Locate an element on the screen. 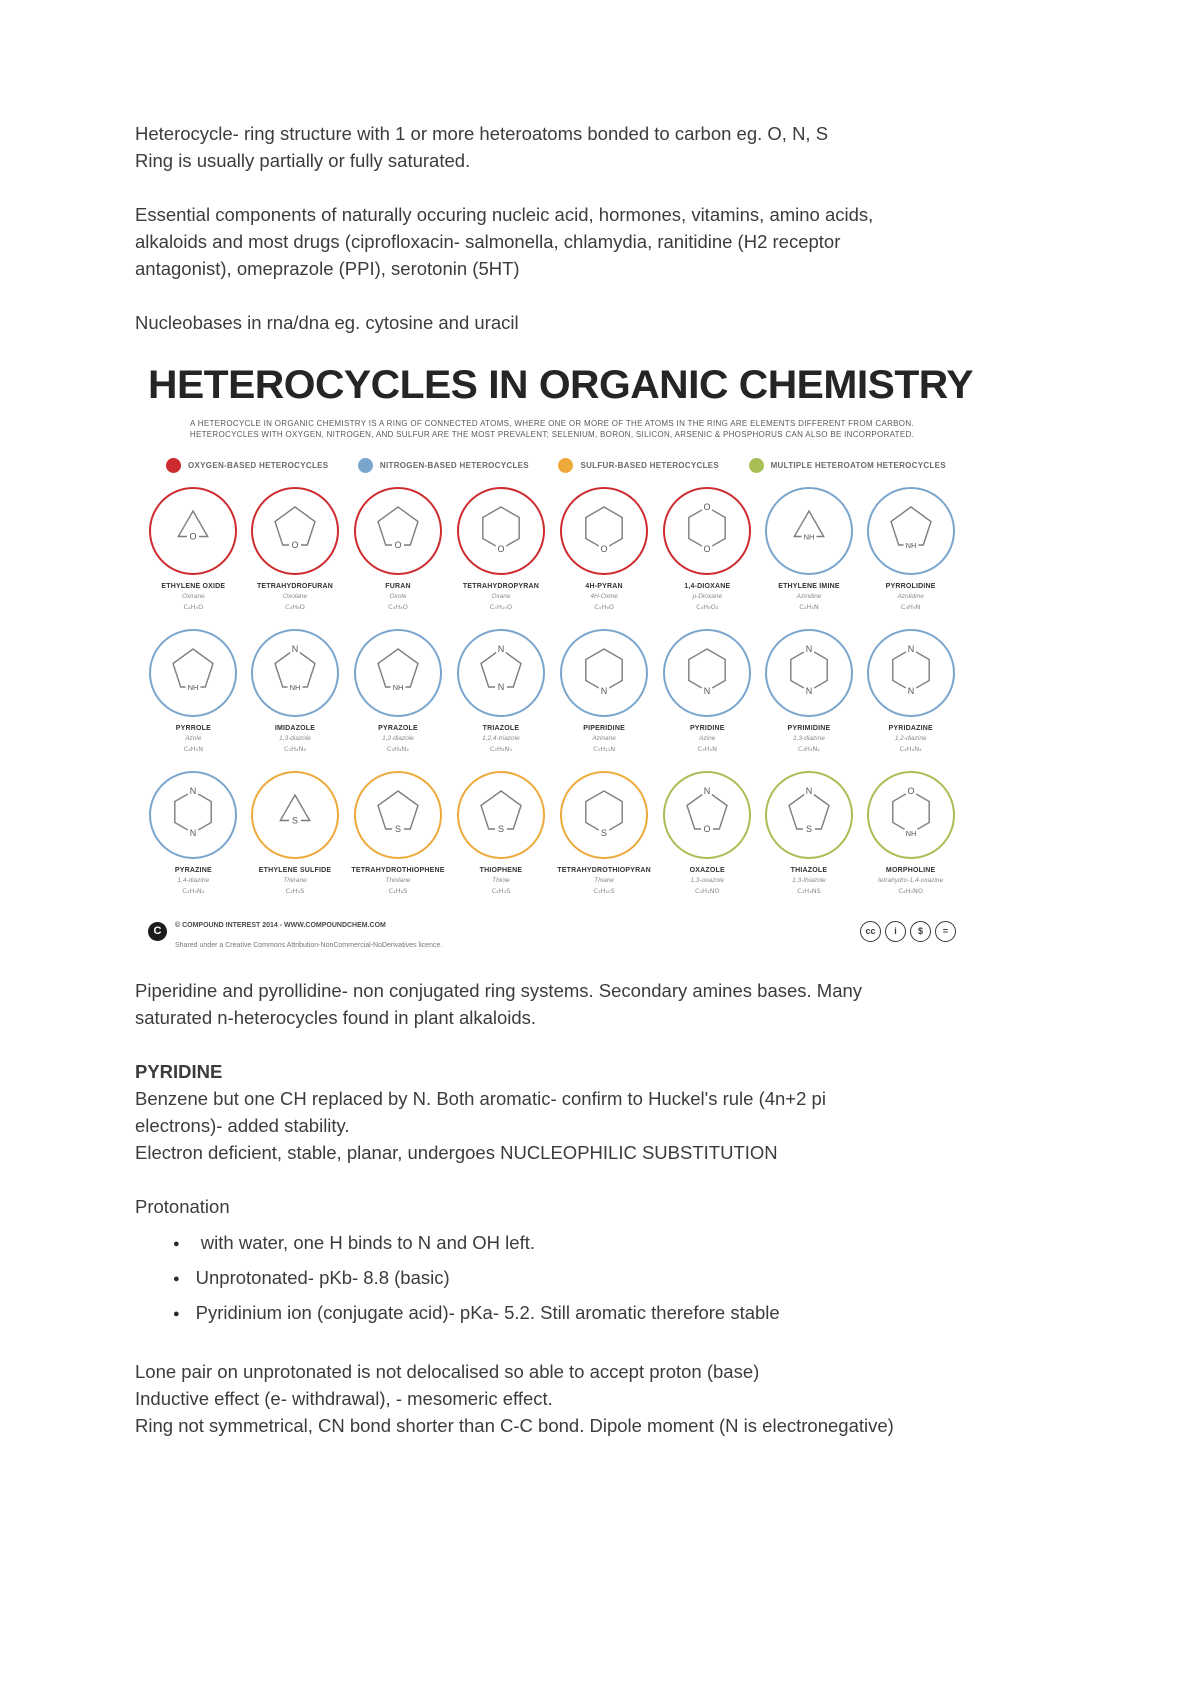 This screenshot has width=1200, height=1698. compound-name: OXAZOLE is located at coordinates (707, 870).